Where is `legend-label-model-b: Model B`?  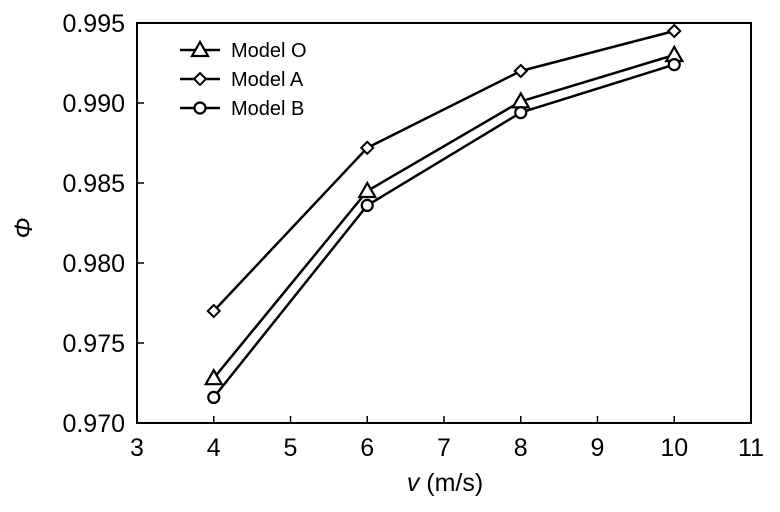 legend-label-model-b: Model B is located at coordinates (267, 109).